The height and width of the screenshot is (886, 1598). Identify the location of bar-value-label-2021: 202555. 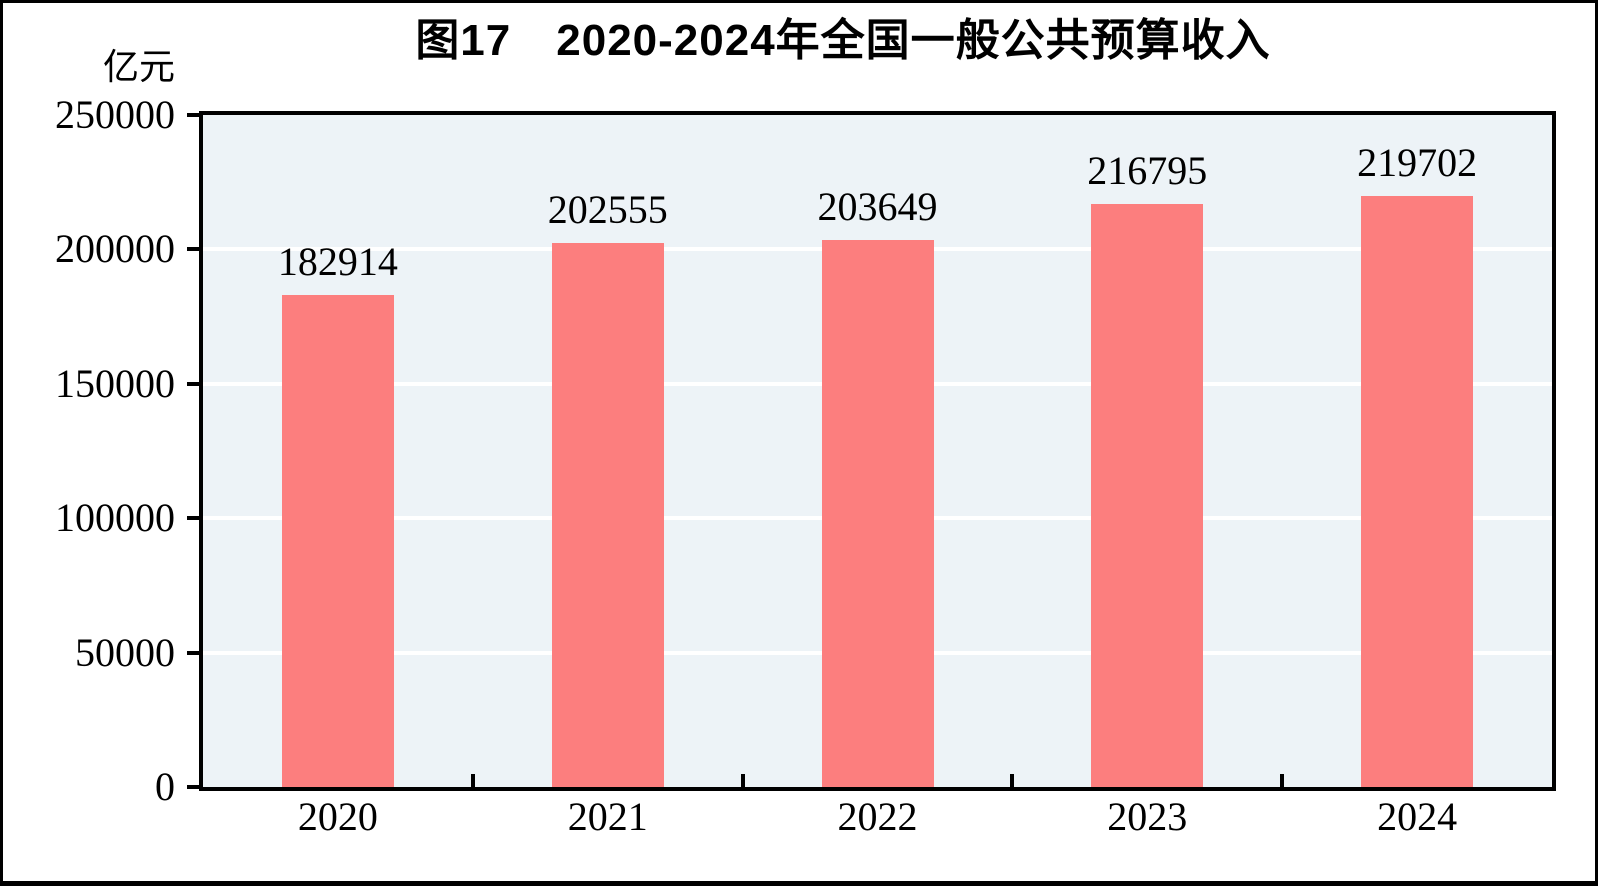
(607, 209).